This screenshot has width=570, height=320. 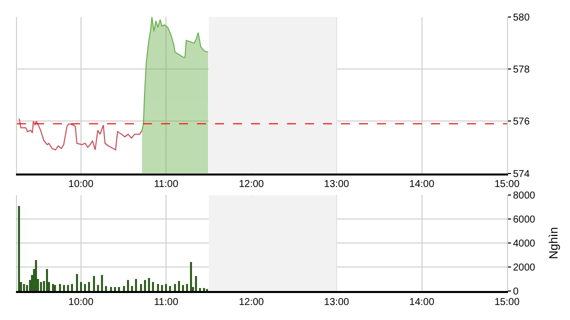 I want to click on y-tick-label: 574, so click(x=521, y=174).